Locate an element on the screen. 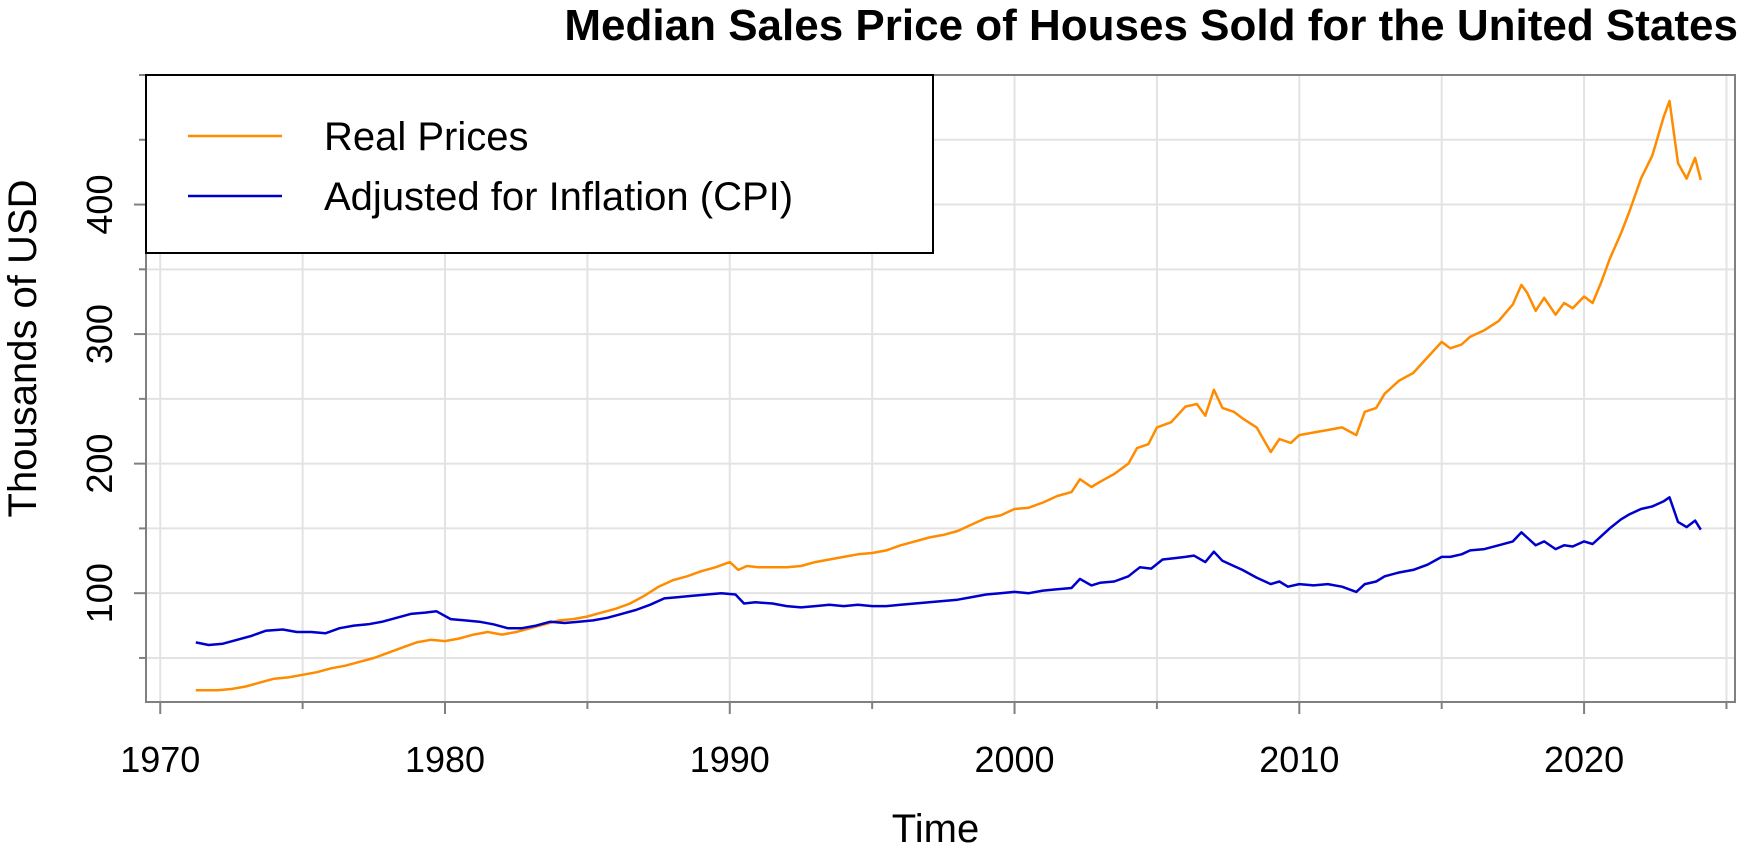  x-tick-label: 2000 is located at coordinates (1014, 759).